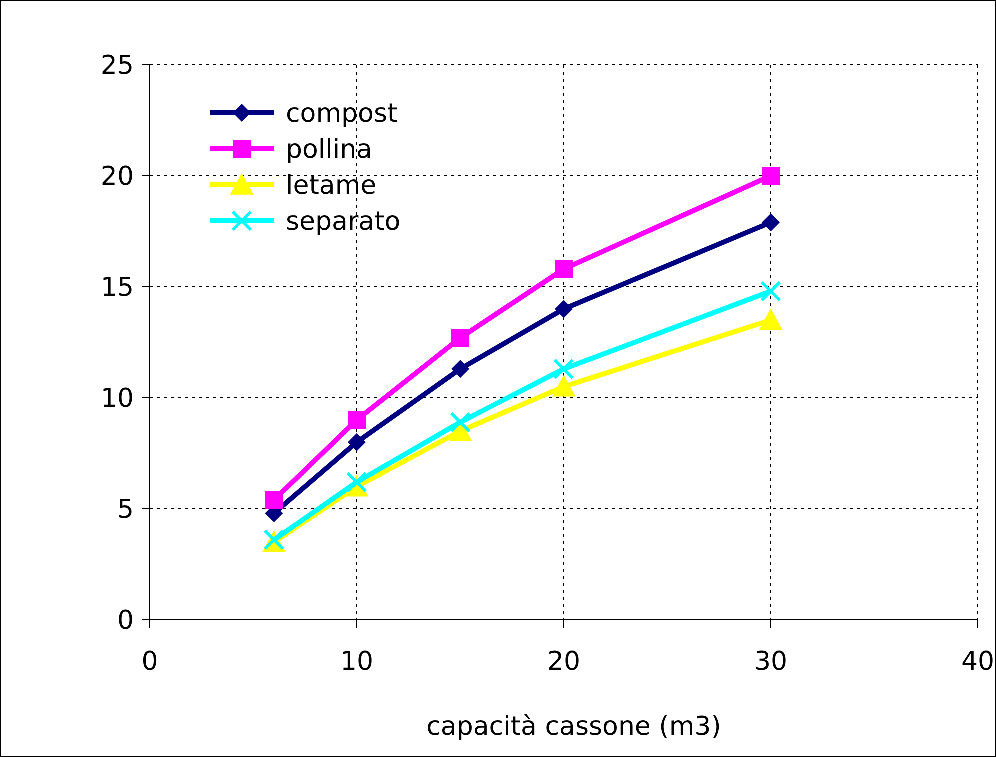  What do you see at coordinates (564, 662) in the screenshot?
I see `x-tick-label: 20` at bounding box center [564, 662].